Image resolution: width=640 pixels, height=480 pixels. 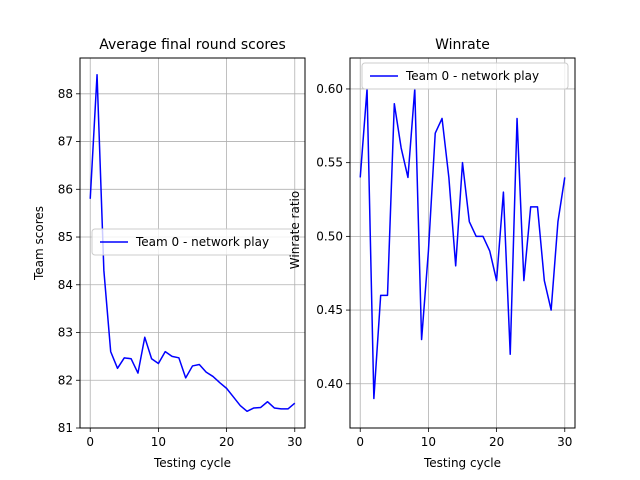 What do you see at coordinates (329, 163) in the screenshot?
I see `winrate-y-tick-label: 0.55` at bounding box center [329, 163].